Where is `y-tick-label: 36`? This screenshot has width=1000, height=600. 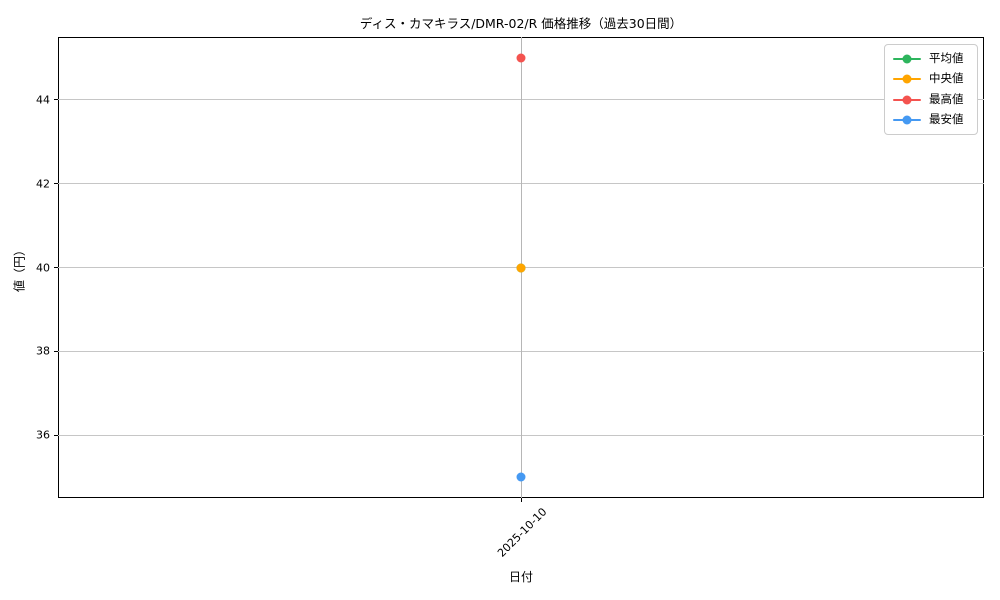 y-tick-label: 36 is located at coordinates (43, 435).